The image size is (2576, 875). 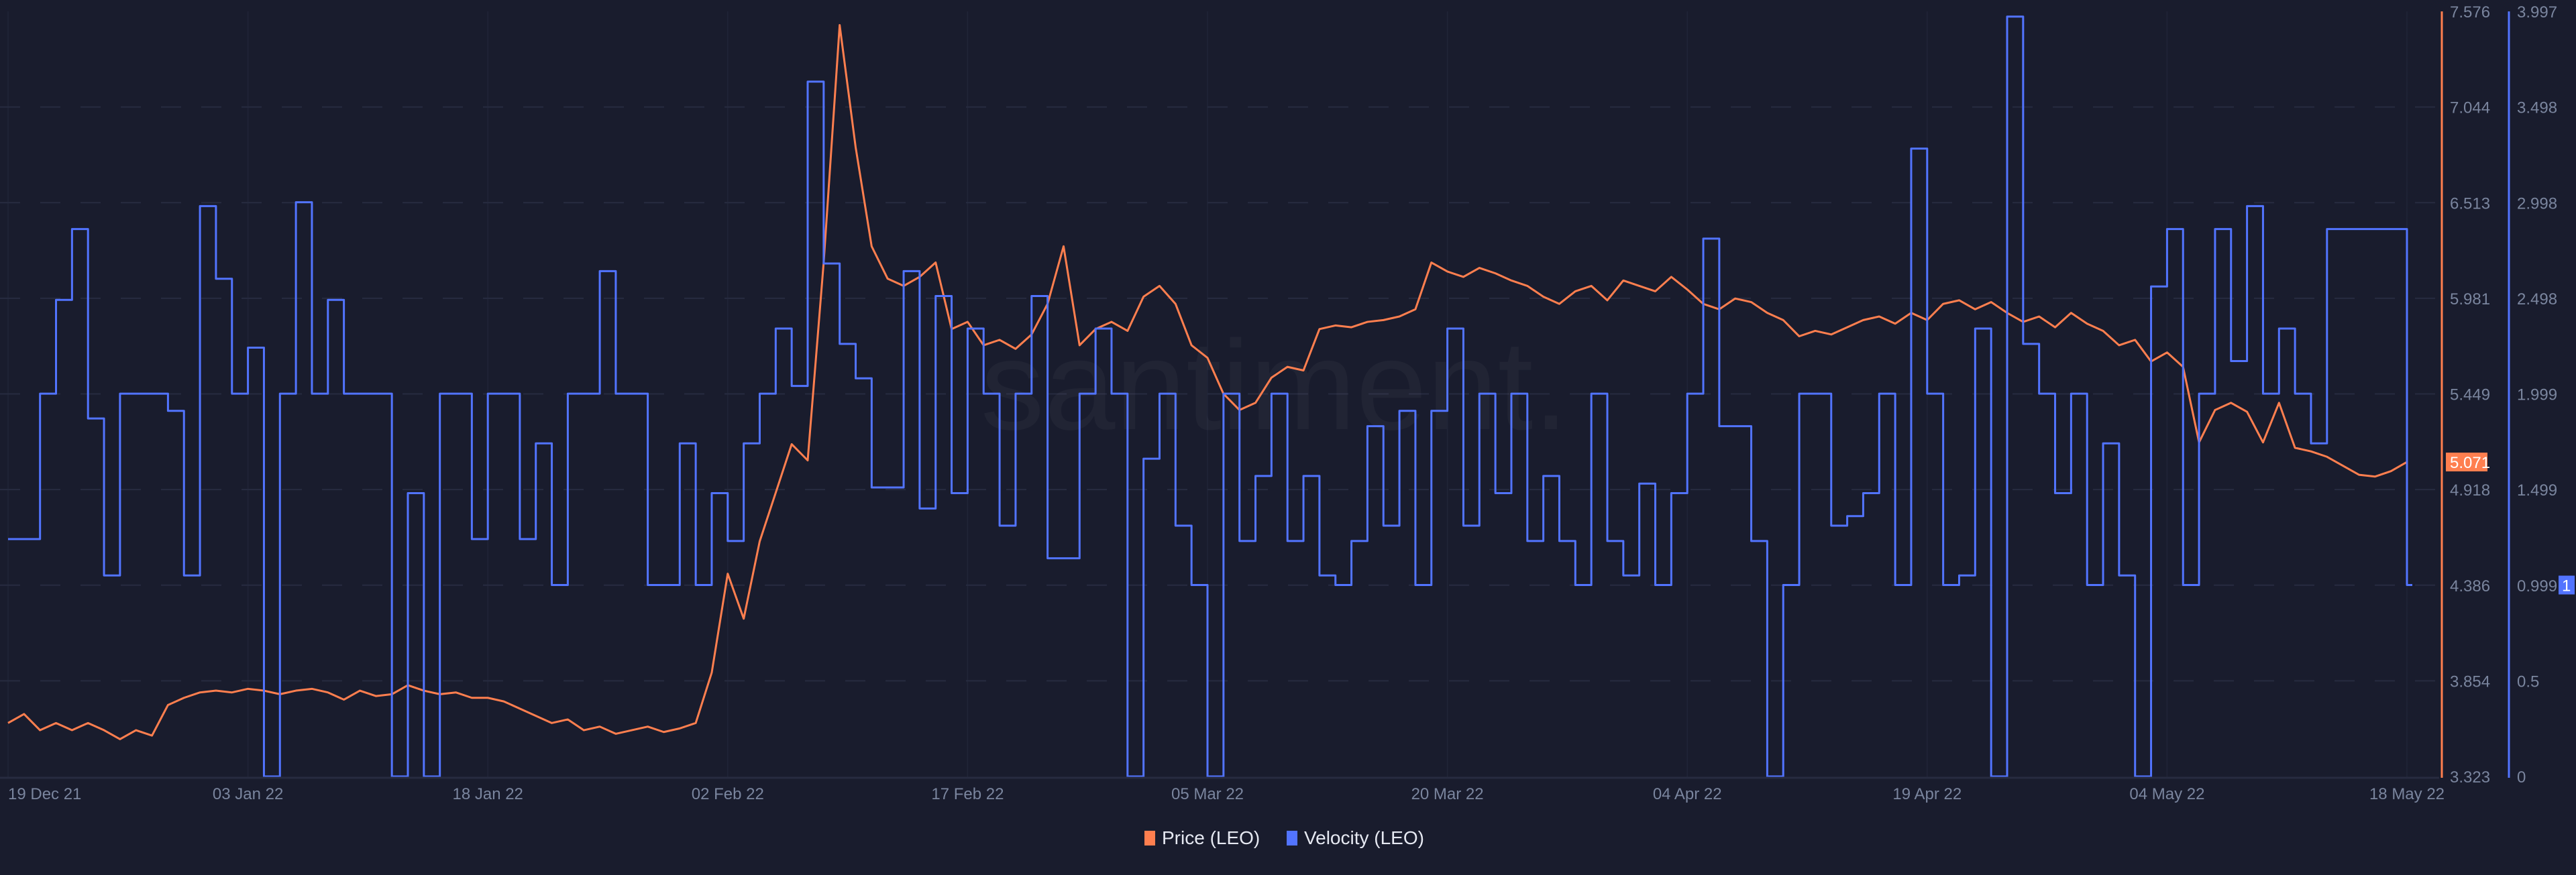 What do you see at coordinates (1207, 794) in the screenshot?
I see `x-tick-label: 05 Mar 22` at bounding box center [1207, 794].